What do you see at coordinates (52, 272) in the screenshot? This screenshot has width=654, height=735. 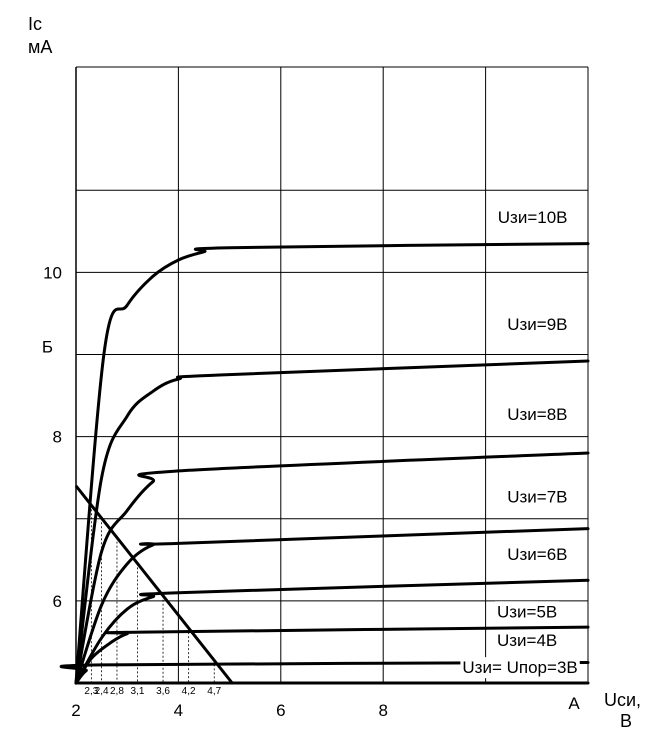 I see `y-tick-label: 10` at bounding box center [52, 272].